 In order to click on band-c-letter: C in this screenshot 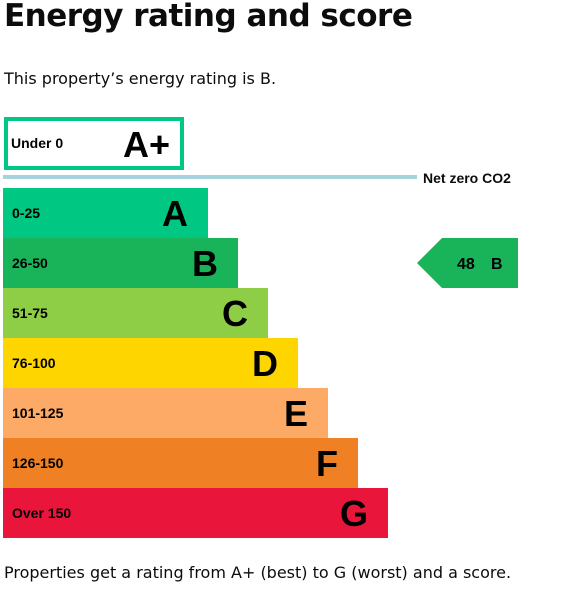, I will do `click(235, 313)`.